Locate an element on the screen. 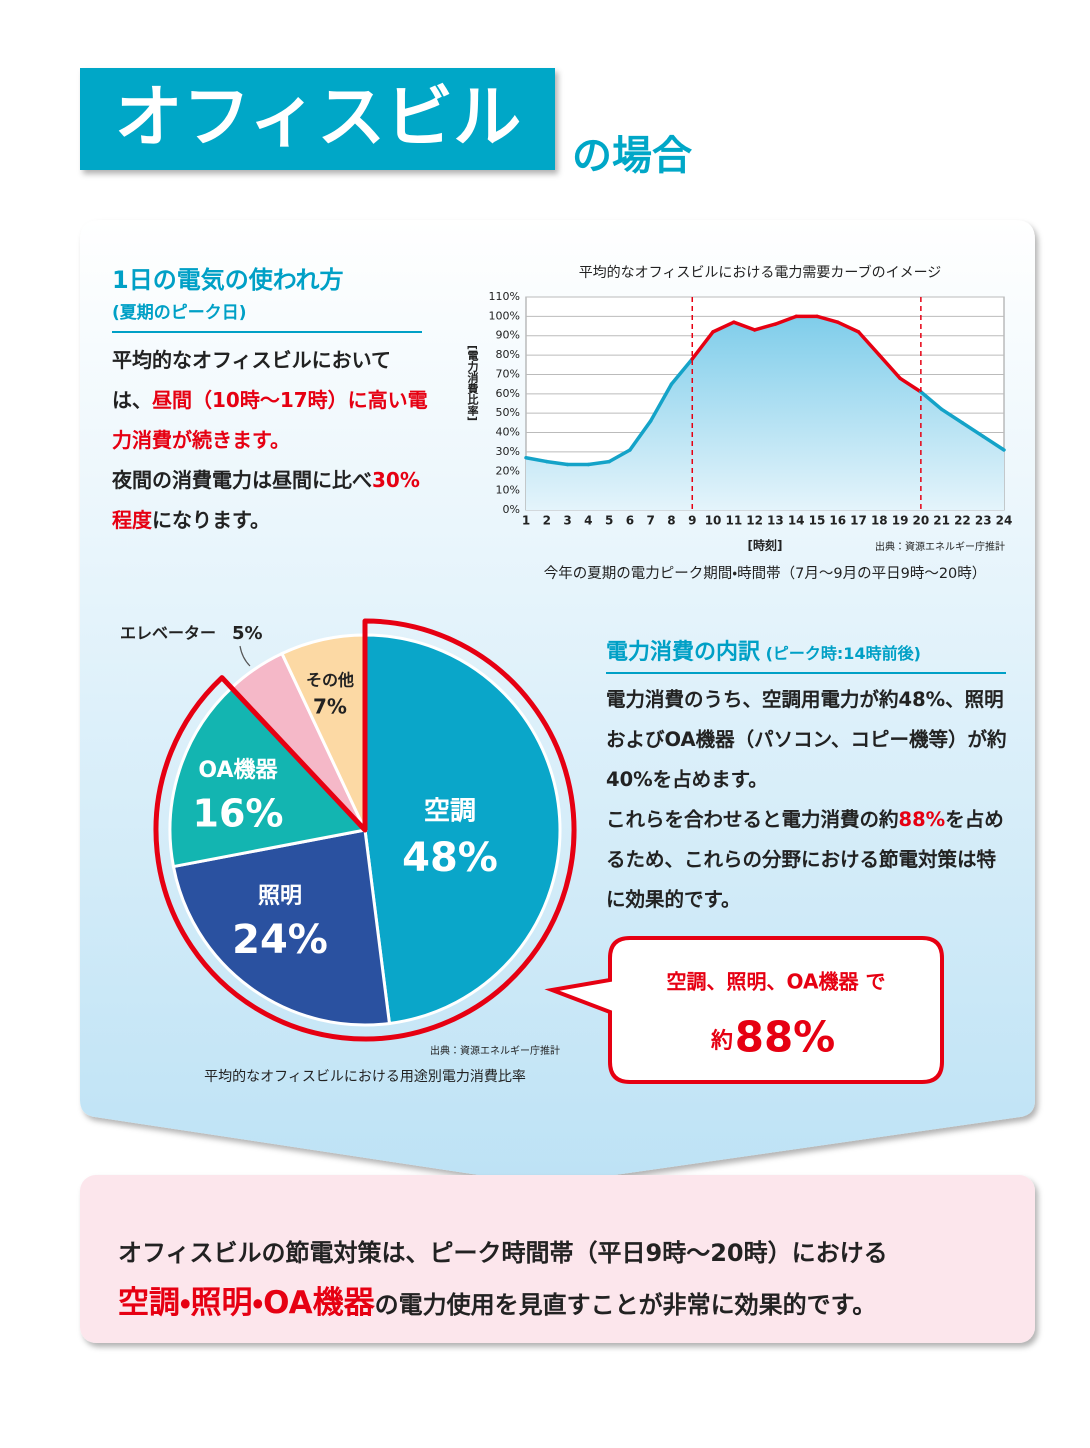 This screenshot has height=1448, width=1090. y-tick-label: 110% is located at coordinates (504, 296).